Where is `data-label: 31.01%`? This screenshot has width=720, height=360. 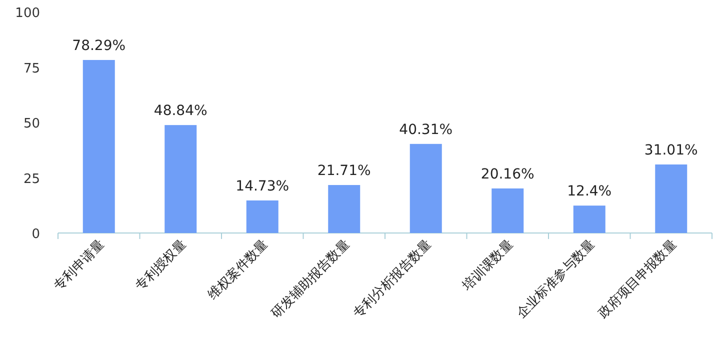
data-label: 31.01% is located at coordinates (671, 150).